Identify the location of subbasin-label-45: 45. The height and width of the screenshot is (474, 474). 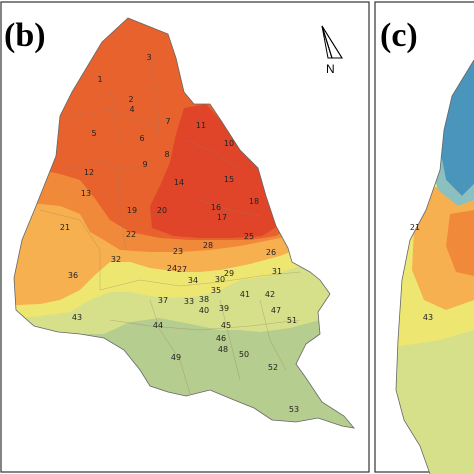
(226, 325).